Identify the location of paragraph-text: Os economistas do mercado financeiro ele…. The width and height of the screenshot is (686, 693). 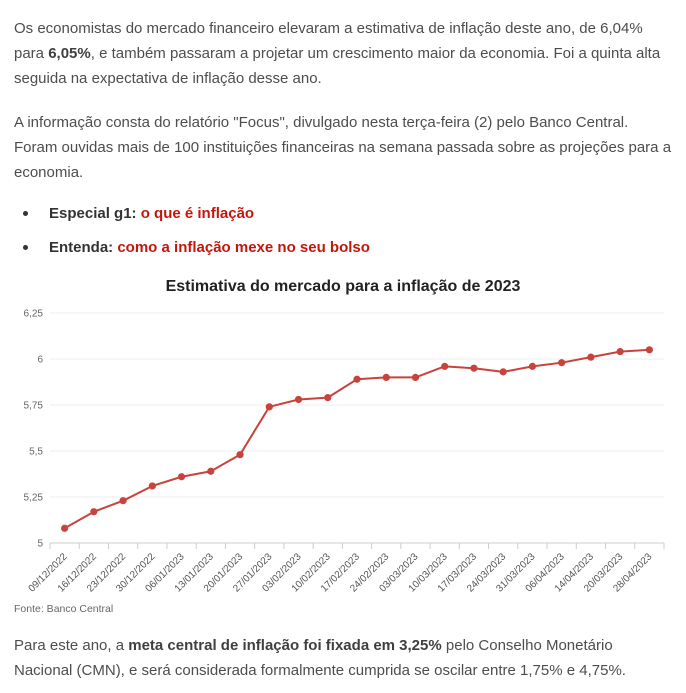
(328, 41).